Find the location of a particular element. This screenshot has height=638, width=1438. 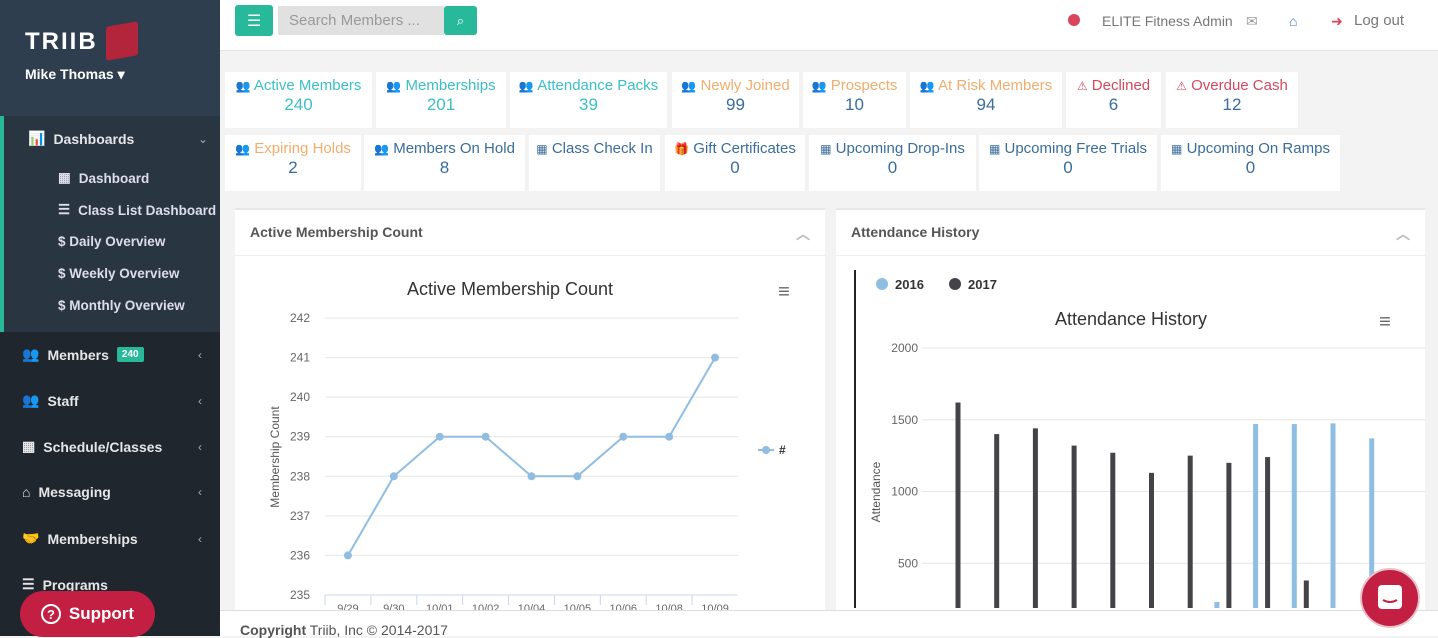

sidebar-item-schedule: ▦ Schedule/Classes ‹ is located at coordinates (112, 446).